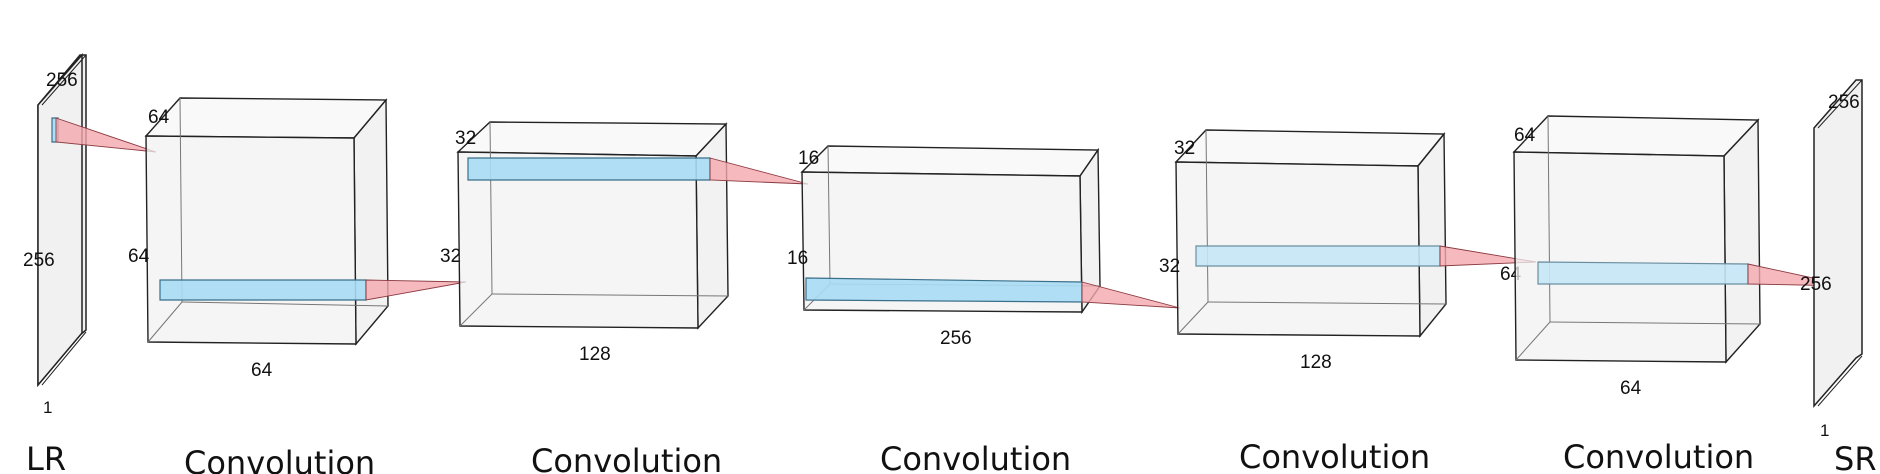 This screenshot has width=1880, height=474. Describe the element at coordinates (1334, 456) in the screenshot. I see `block-4-caption: Convolution` at that location.